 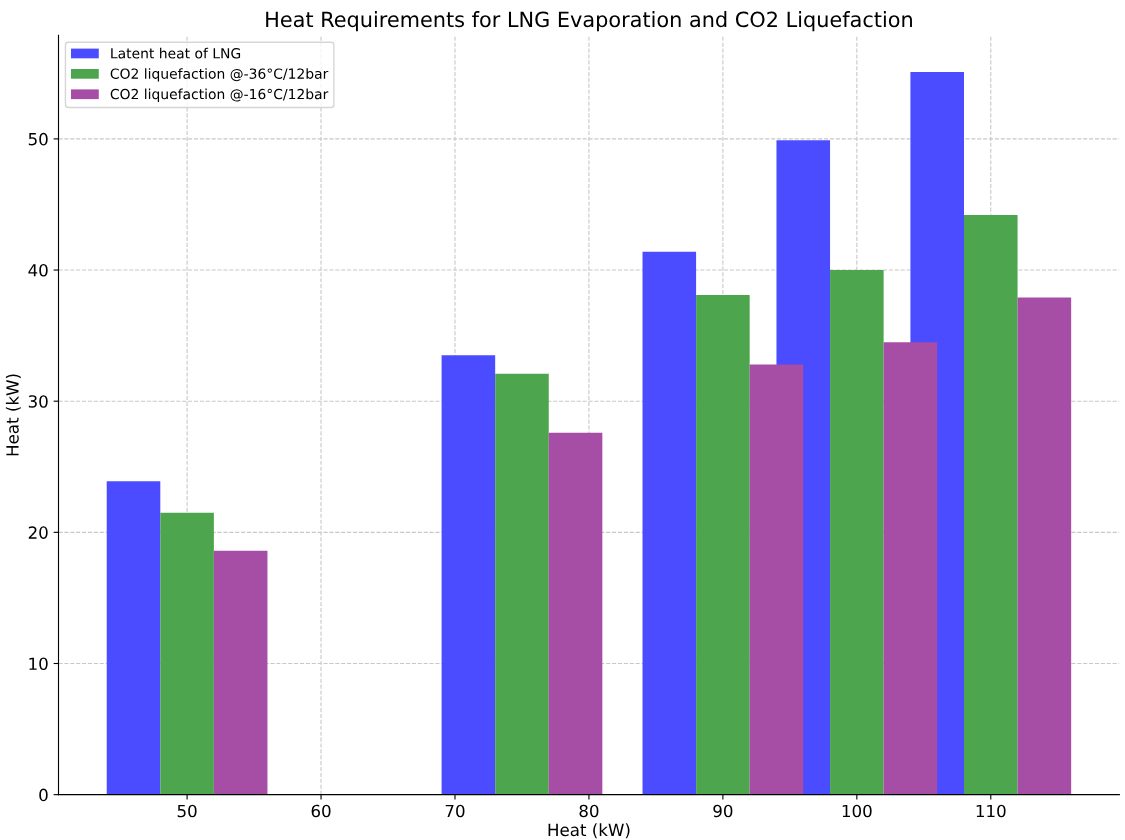 What do you see at coordinates (857, 811) in the screenshot?
I see `x-tick-label: 100` at bounding box center [857, 811].